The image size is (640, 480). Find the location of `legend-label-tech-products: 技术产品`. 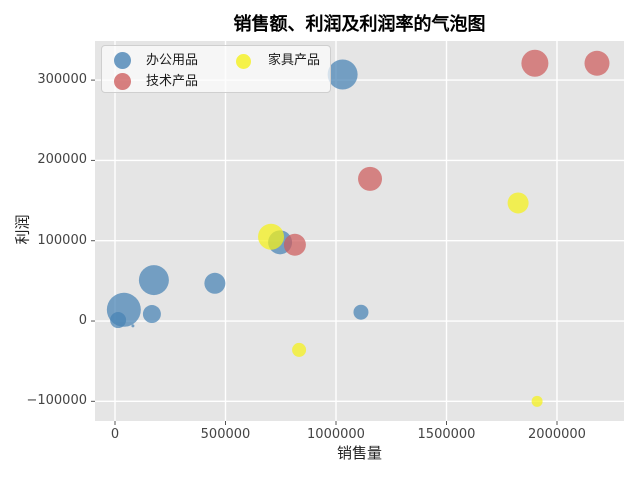

legend-label-tech-products: 技术产品 is located at coordinates (172, 81).